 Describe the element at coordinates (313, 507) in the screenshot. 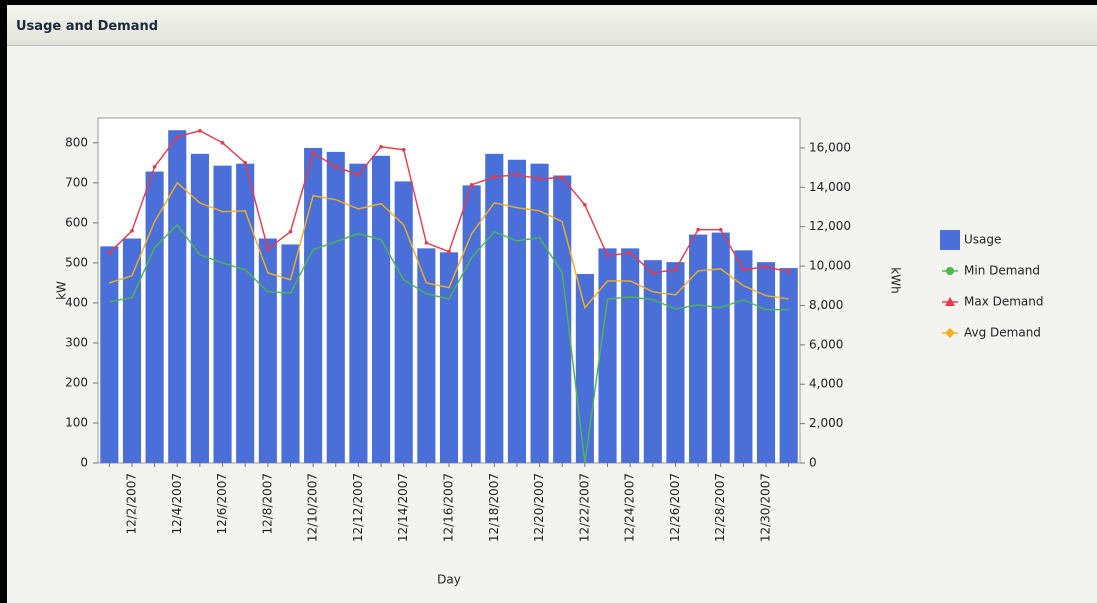

I see `x-tick-label: 12/10/2007` at that location.